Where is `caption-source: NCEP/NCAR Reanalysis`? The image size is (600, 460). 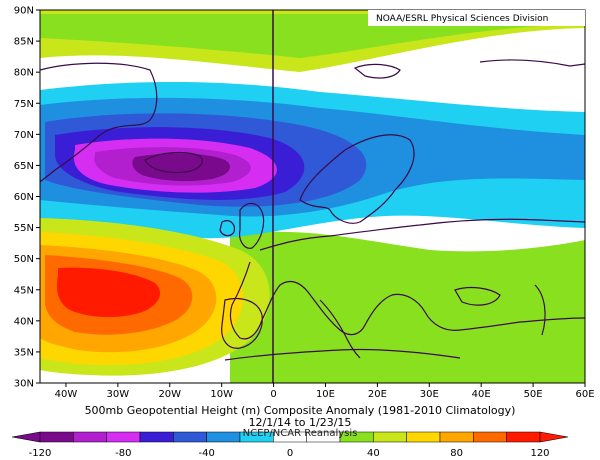
caption-source: NCEP/NCAR Reanalysis is located at coordinates (300, 433).